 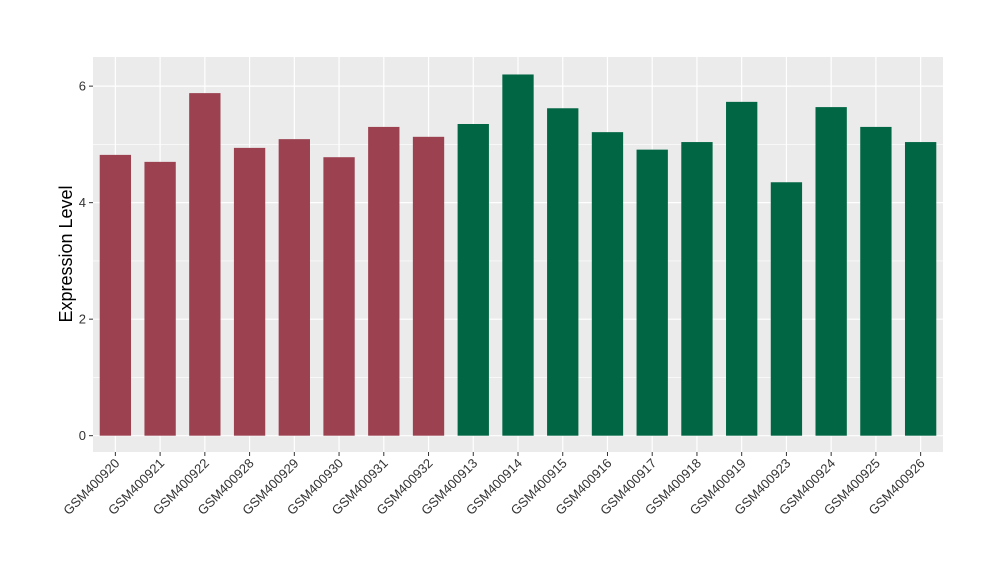 What do you see at coordinates (82, 319) in the screenshot?
I see `y-tick-label: 2` at bounding box center [82, 319].